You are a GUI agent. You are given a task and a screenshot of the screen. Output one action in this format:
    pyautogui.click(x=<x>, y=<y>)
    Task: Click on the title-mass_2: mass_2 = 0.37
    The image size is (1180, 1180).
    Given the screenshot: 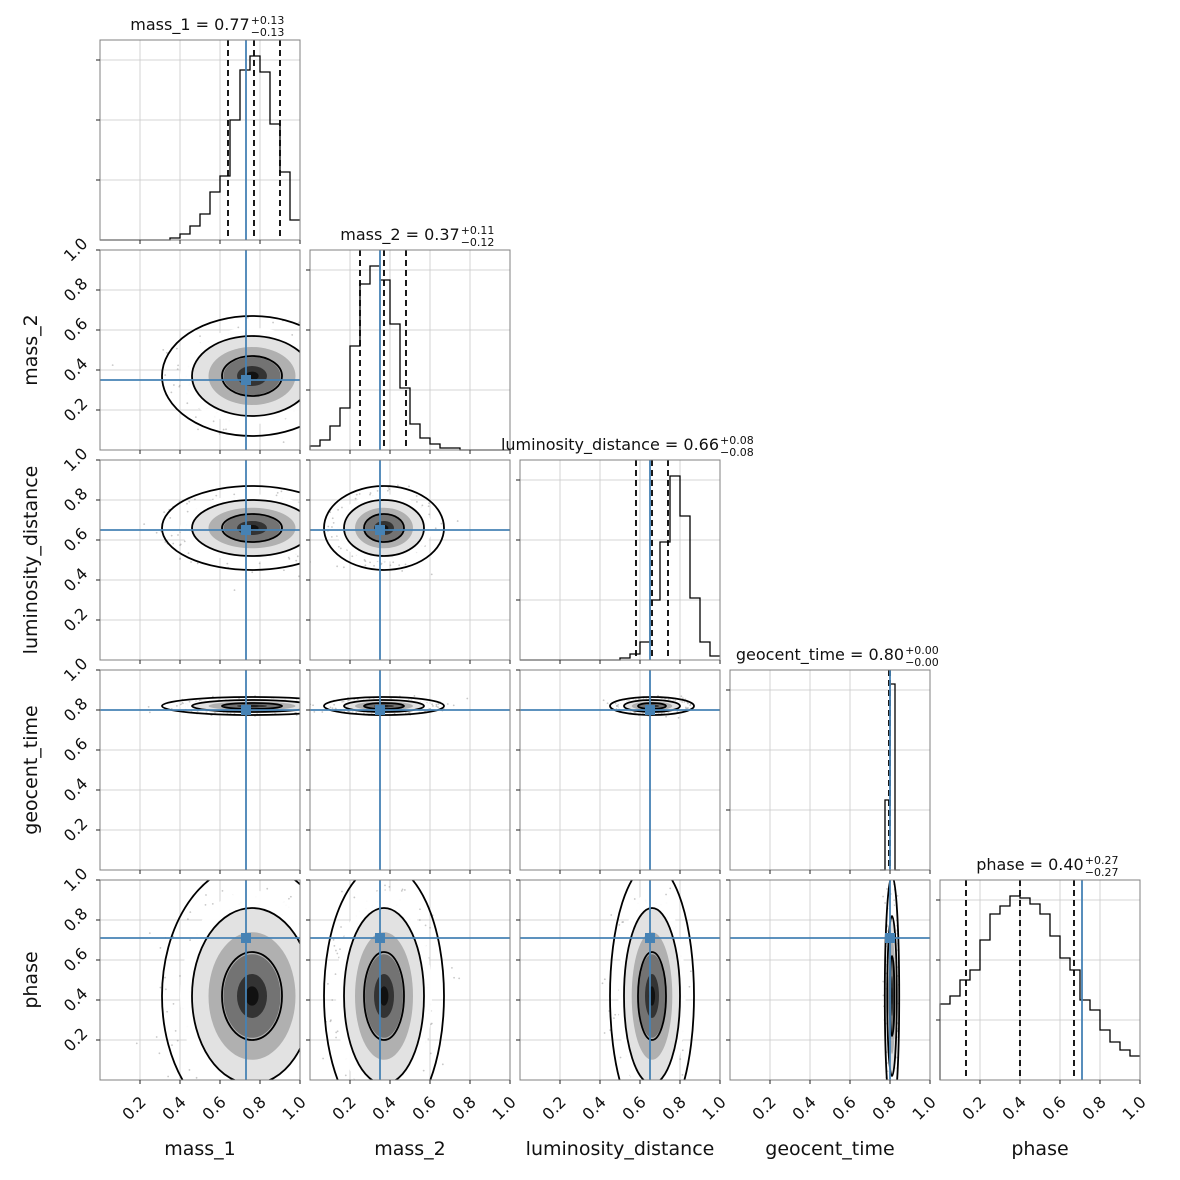 What is the action you would take?
    pyautogui.click(x=399, y=235)
    